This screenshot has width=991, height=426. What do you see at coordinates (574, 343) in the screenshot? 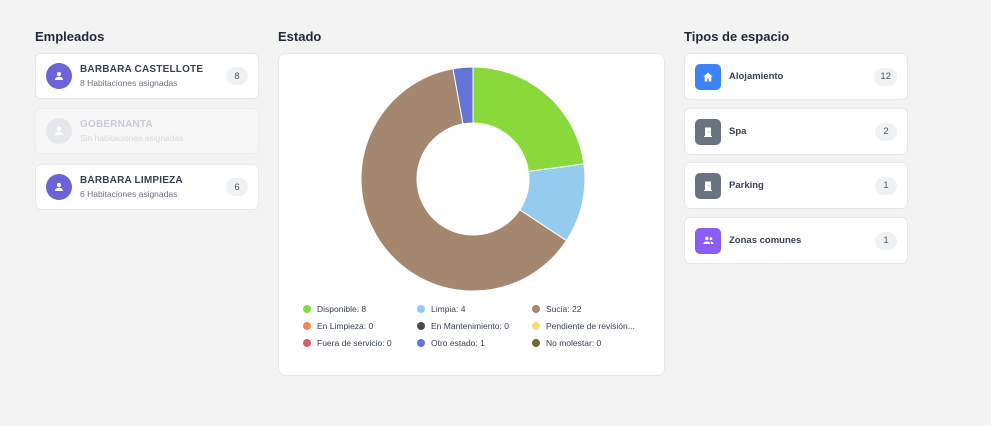
I see `legend-label: No molestar: 0` at bounding box center [574, 343].